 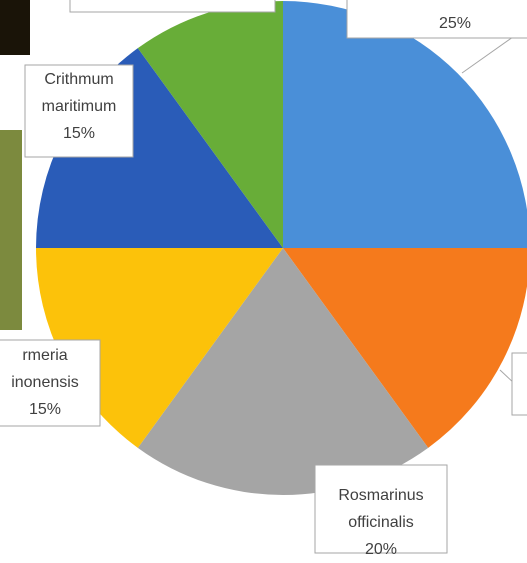 What do you see at coordinates (44, 355) in the screenshot?
I see `label-line: rmeria` at bounding box center [44, 355].